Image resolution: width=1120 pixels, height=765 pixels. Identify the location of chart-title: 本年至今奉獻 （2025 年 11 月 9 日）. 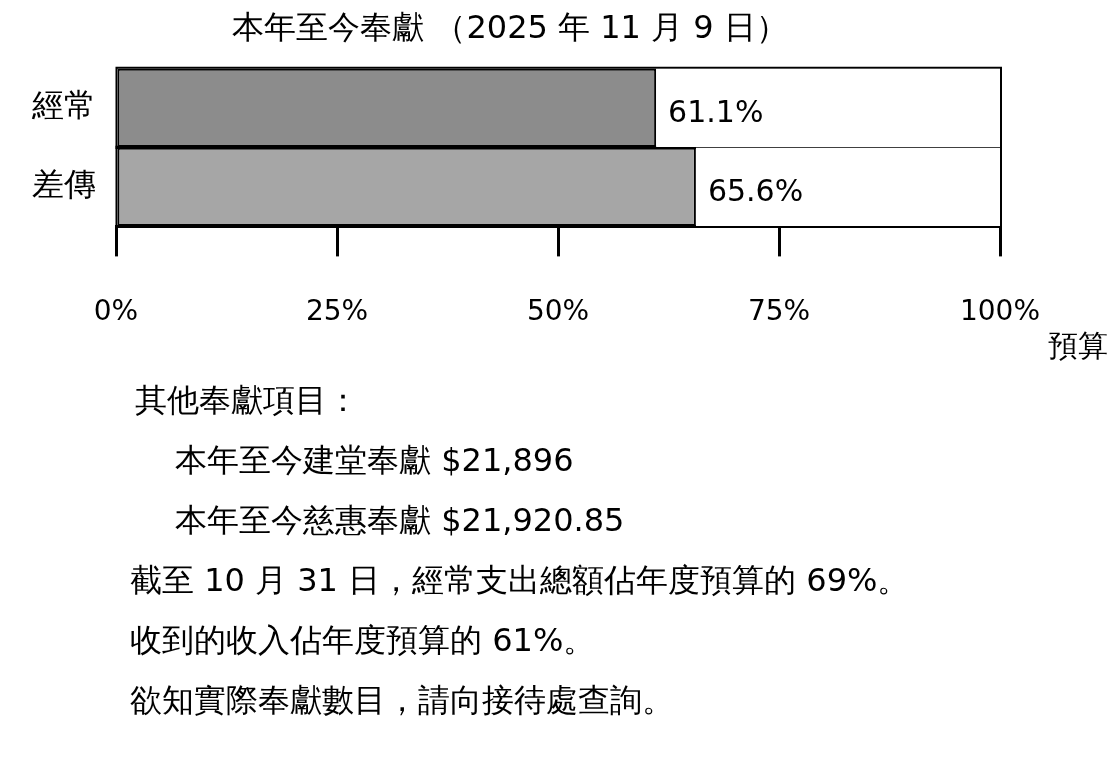
(510, 26).